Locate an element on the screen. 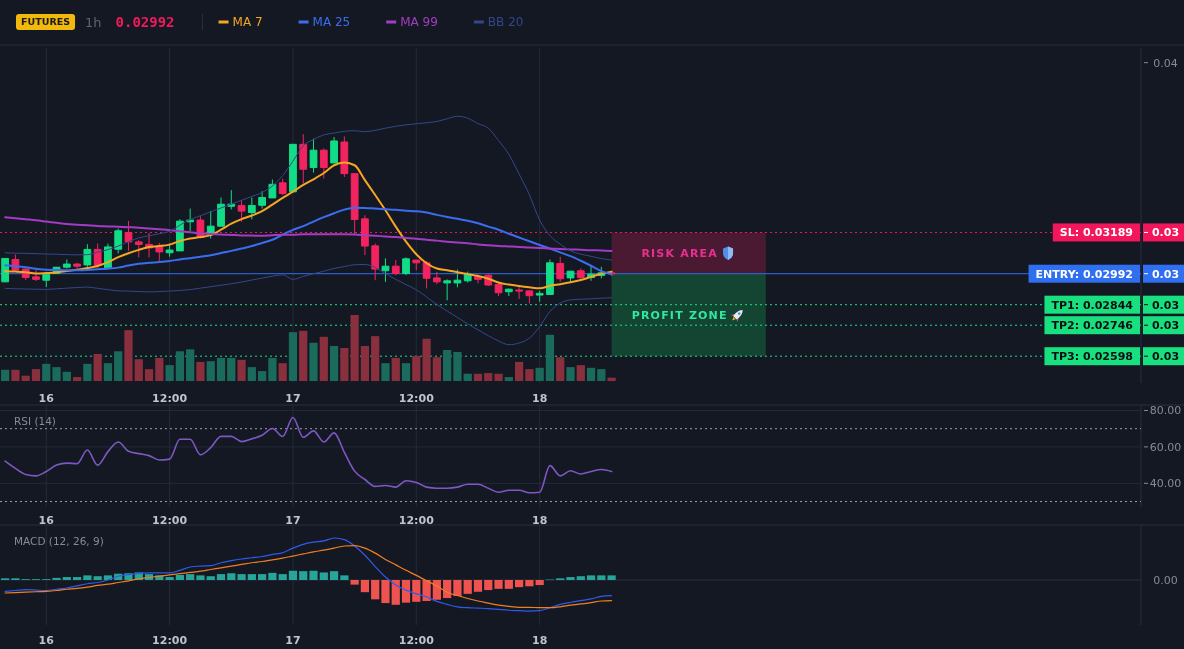 The height and width of the screenshot is (649, 1184). y-tick-label: 0.04 is located at coordinates (1165, 63).